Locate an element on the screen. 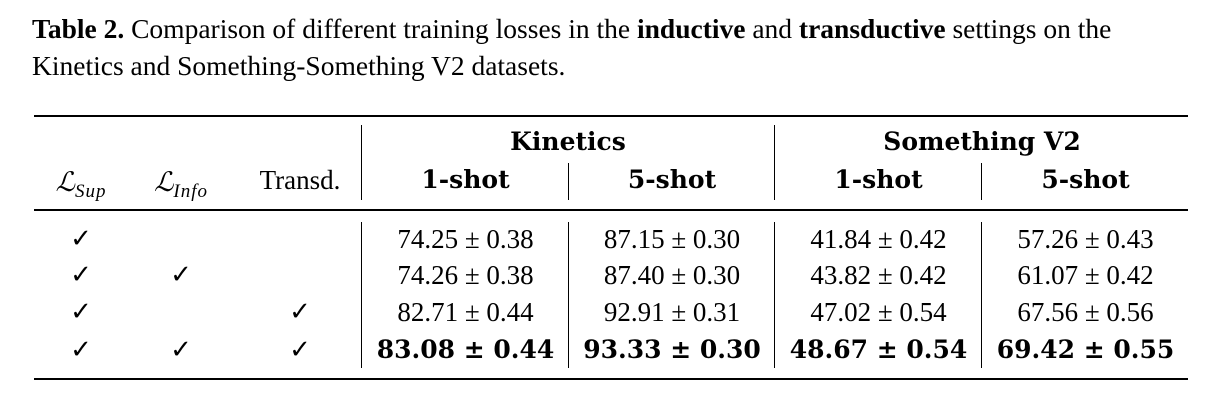 The image size is (1221, 401). row-2-kinetics-1shot: 74.26 ± 0.38 is located at coordinates (465, 275).